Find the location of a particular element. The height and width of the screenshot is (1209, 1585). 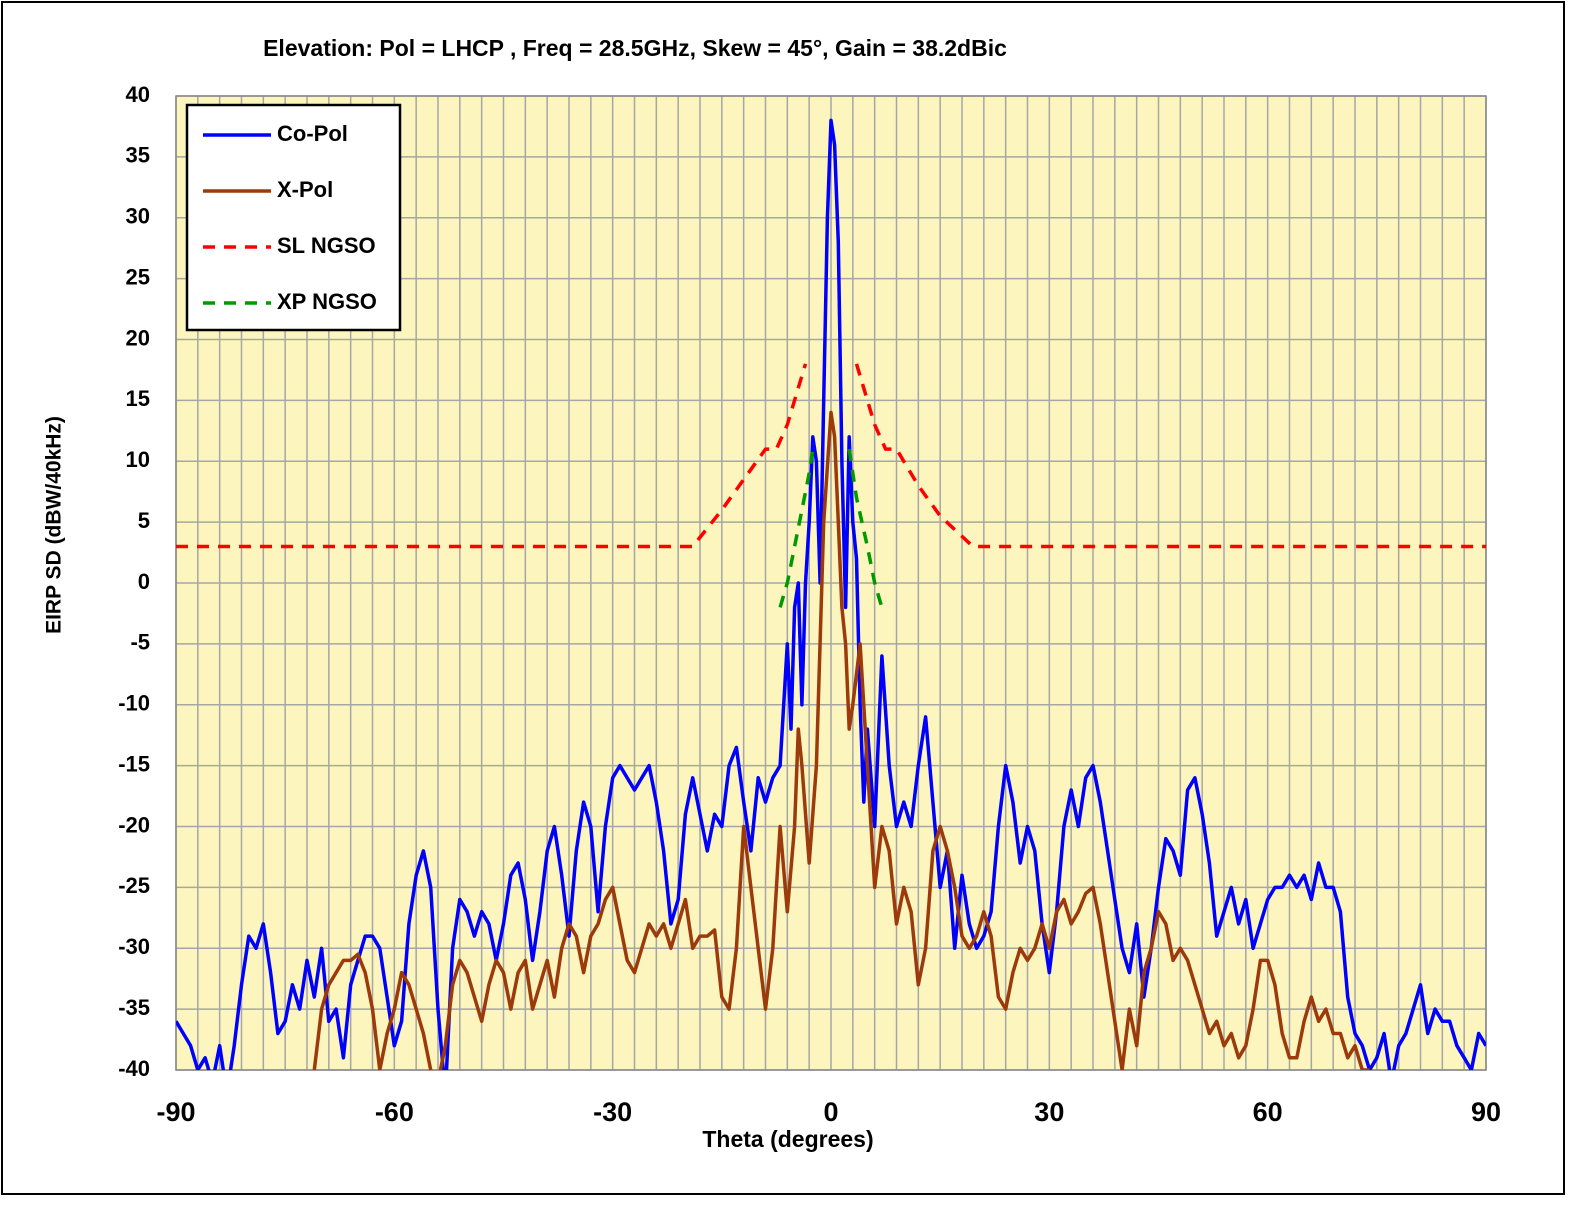

y-tick-label: -10 is located at coordinates (134, 703).